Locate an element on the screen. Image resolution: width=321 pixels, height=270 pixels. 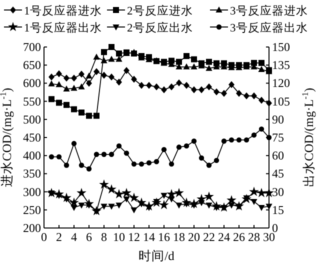
y-tick-label: 500 is located at coordinates (32, 119).